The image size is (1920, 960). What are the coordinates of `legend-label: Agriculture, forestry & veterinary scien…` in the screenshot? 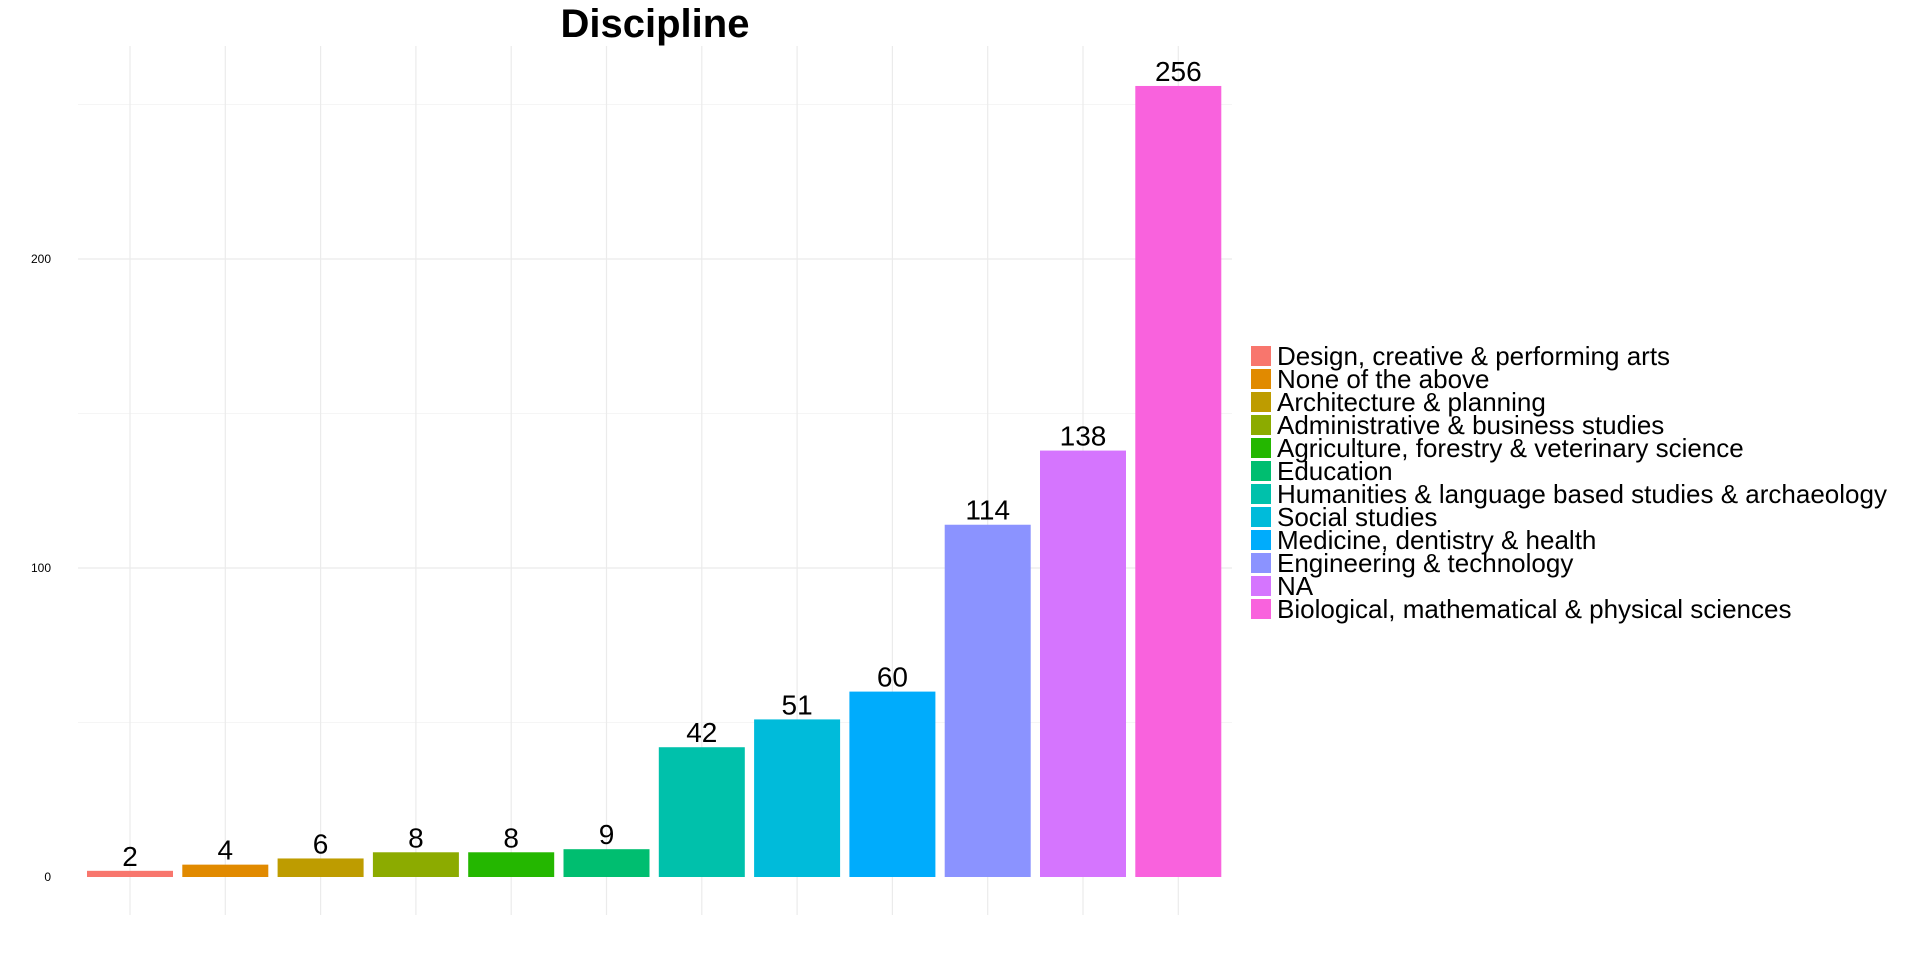 It's located at (1510, 448).